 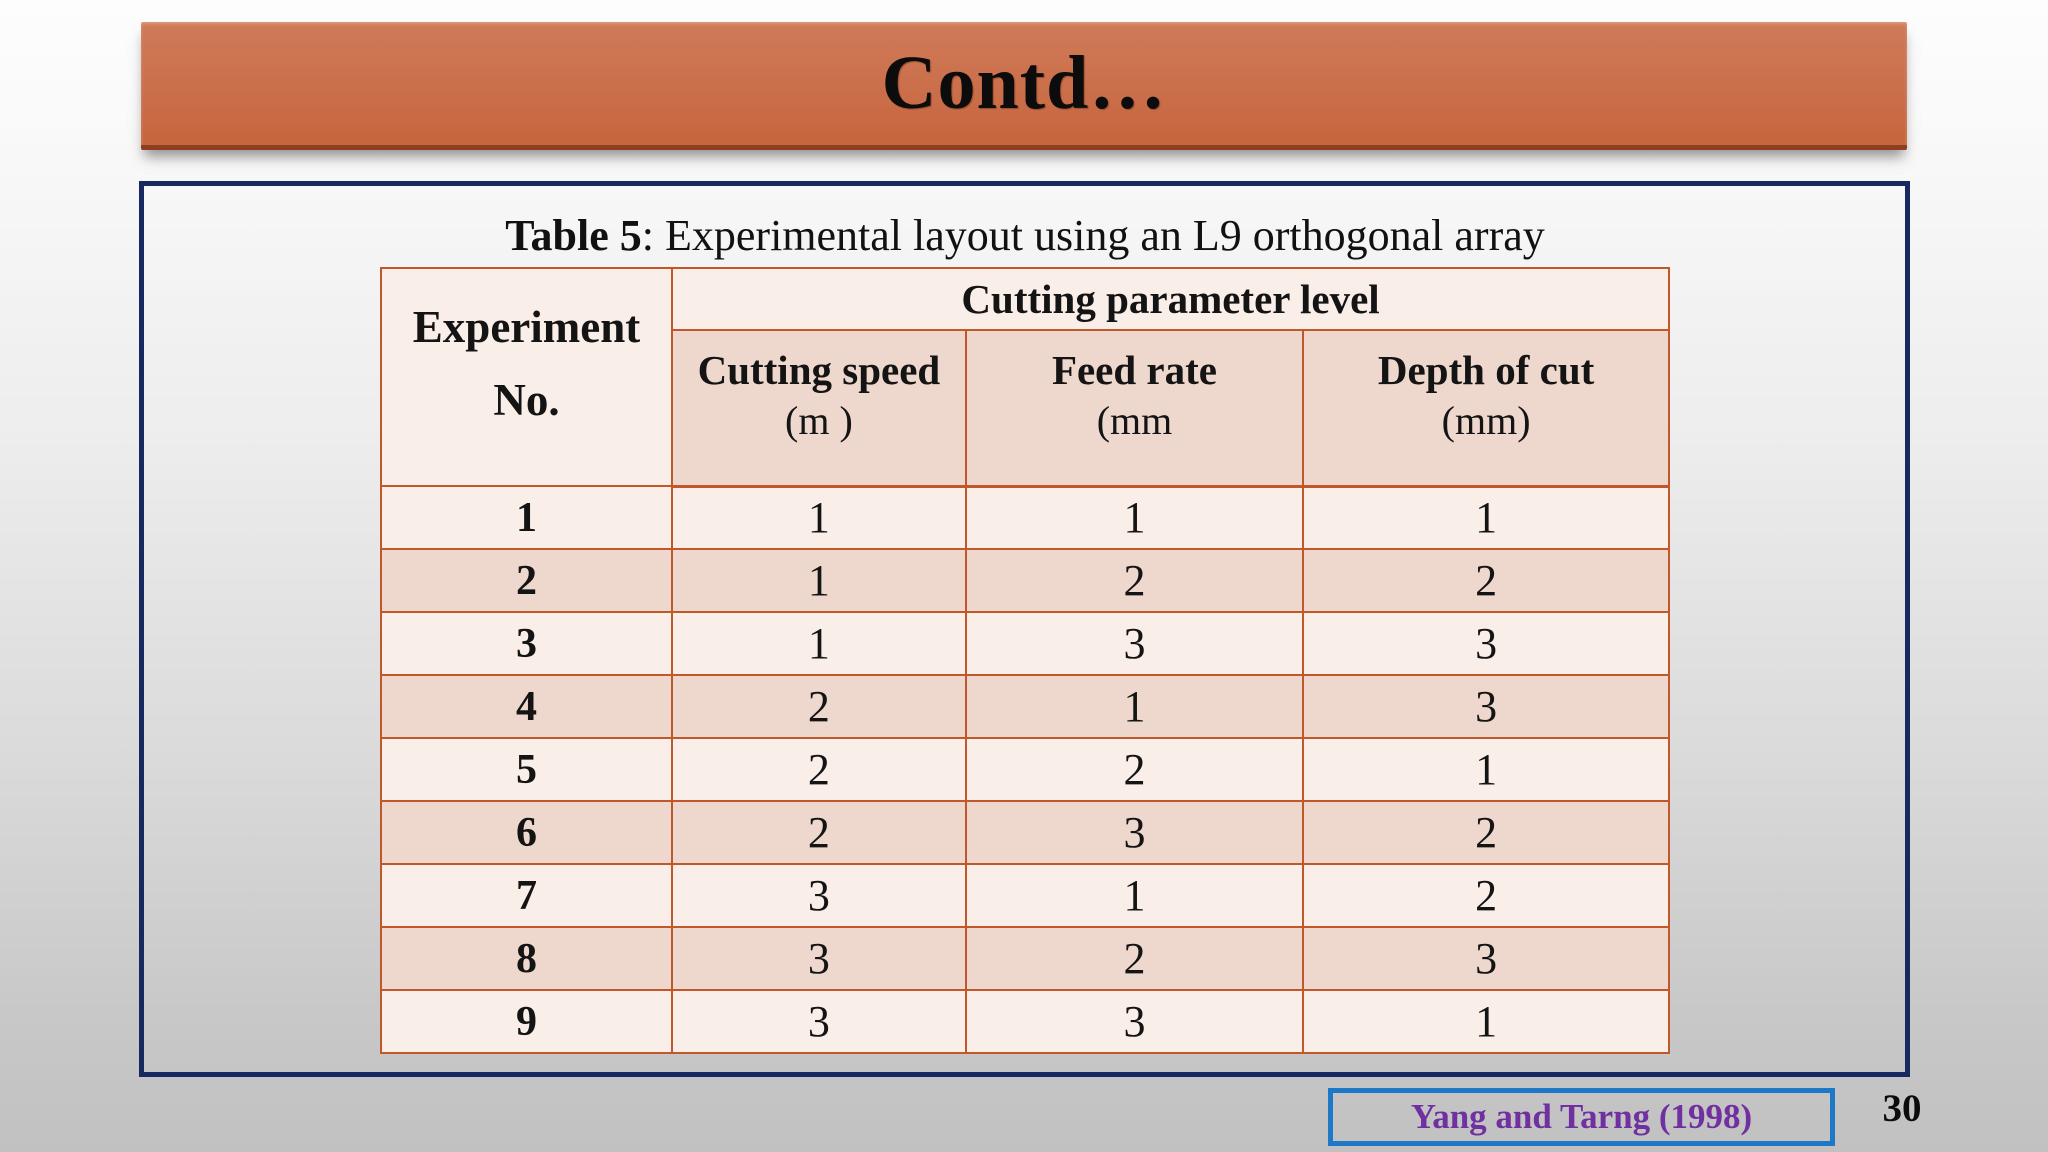 What do you see at coordinates (1486, 370) in the screenshot?
I see `depth-of-cut-header-name: Depth of cut` at bounding box center [1486, 370].